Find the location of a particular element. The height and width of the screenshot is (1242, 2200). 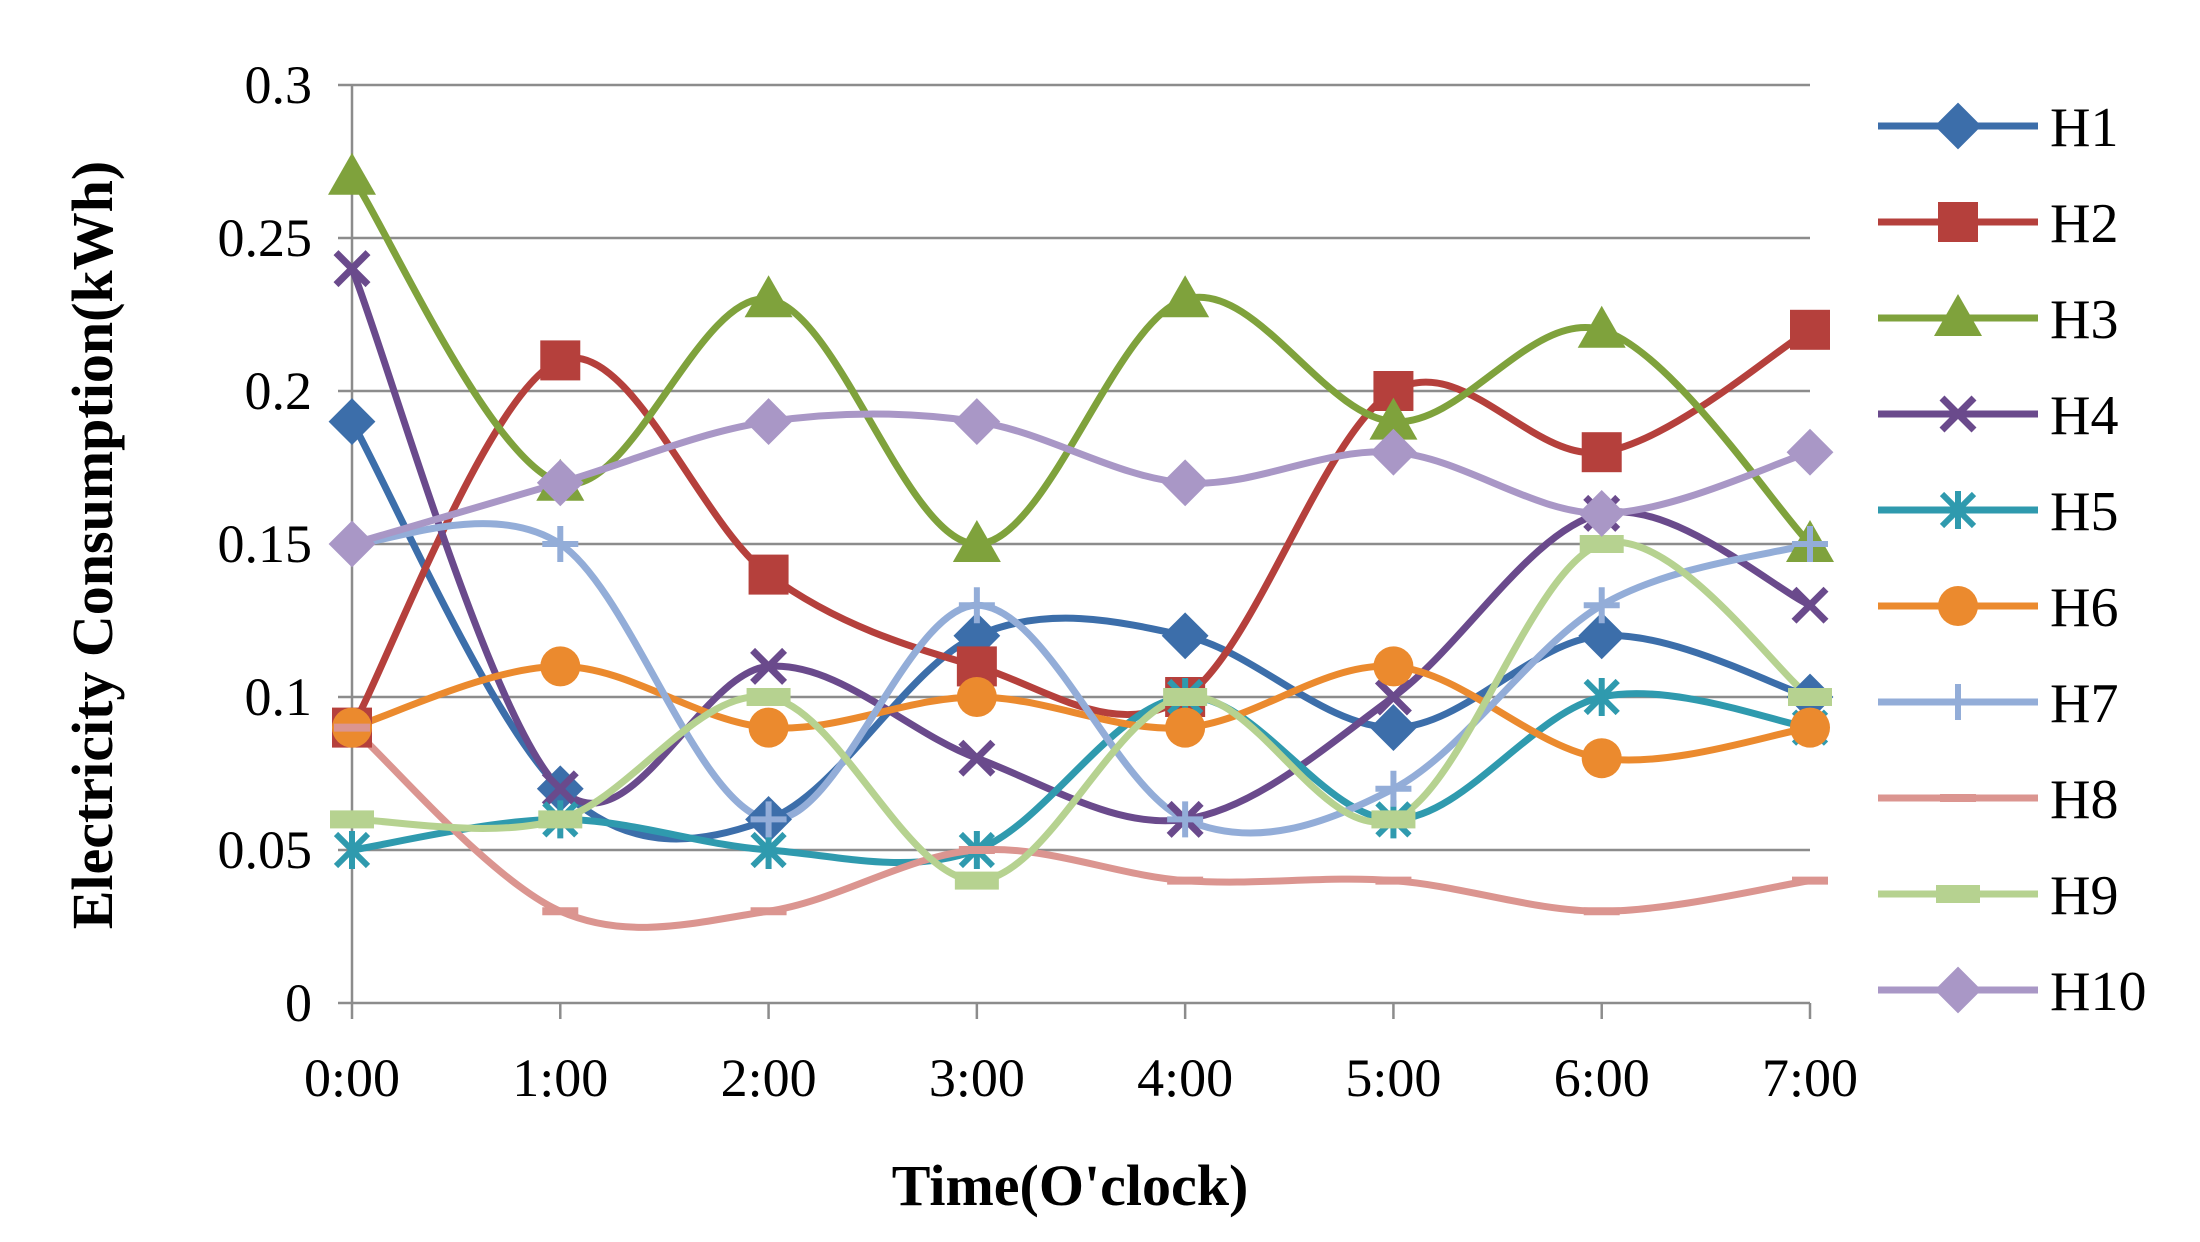

legend-entry-h2: H2 is located at coordinates (1998, 224).